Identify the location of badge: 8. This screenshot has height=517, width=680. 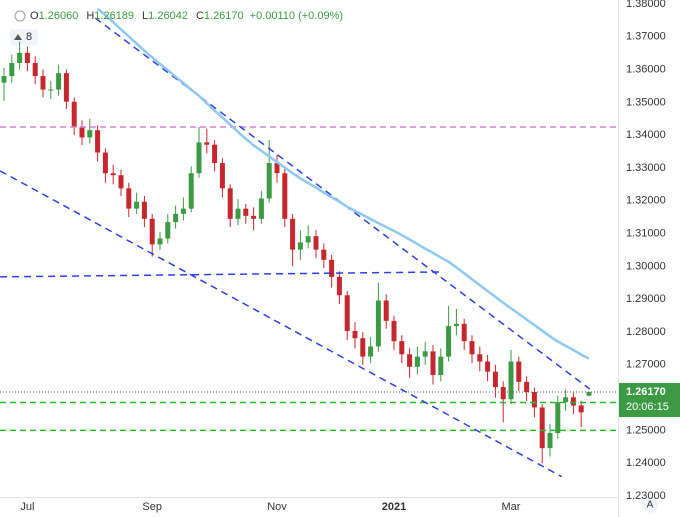
(29, 37).